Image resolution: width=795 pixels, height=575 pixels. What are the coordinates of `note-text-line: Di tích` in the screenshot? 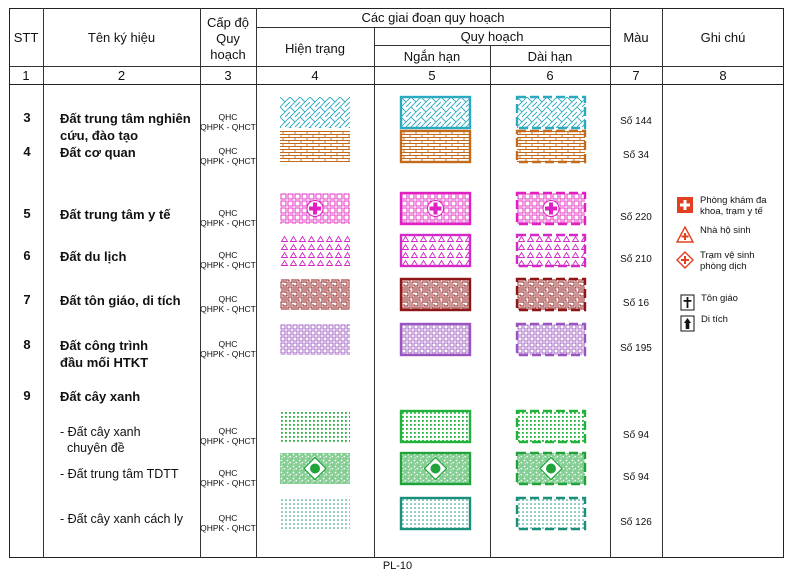 It's located at (714, 319).